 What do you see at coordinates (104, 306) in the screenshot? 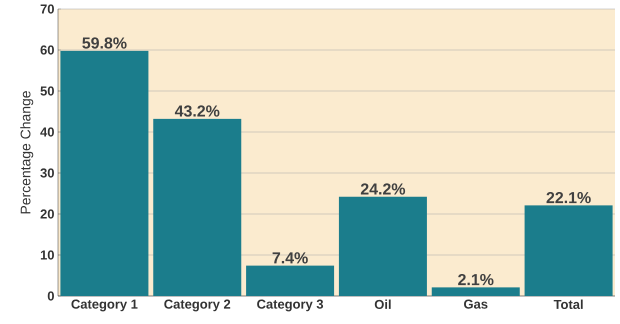
I see `x-tick-label: Category 1` at bounding box center [104, 306].